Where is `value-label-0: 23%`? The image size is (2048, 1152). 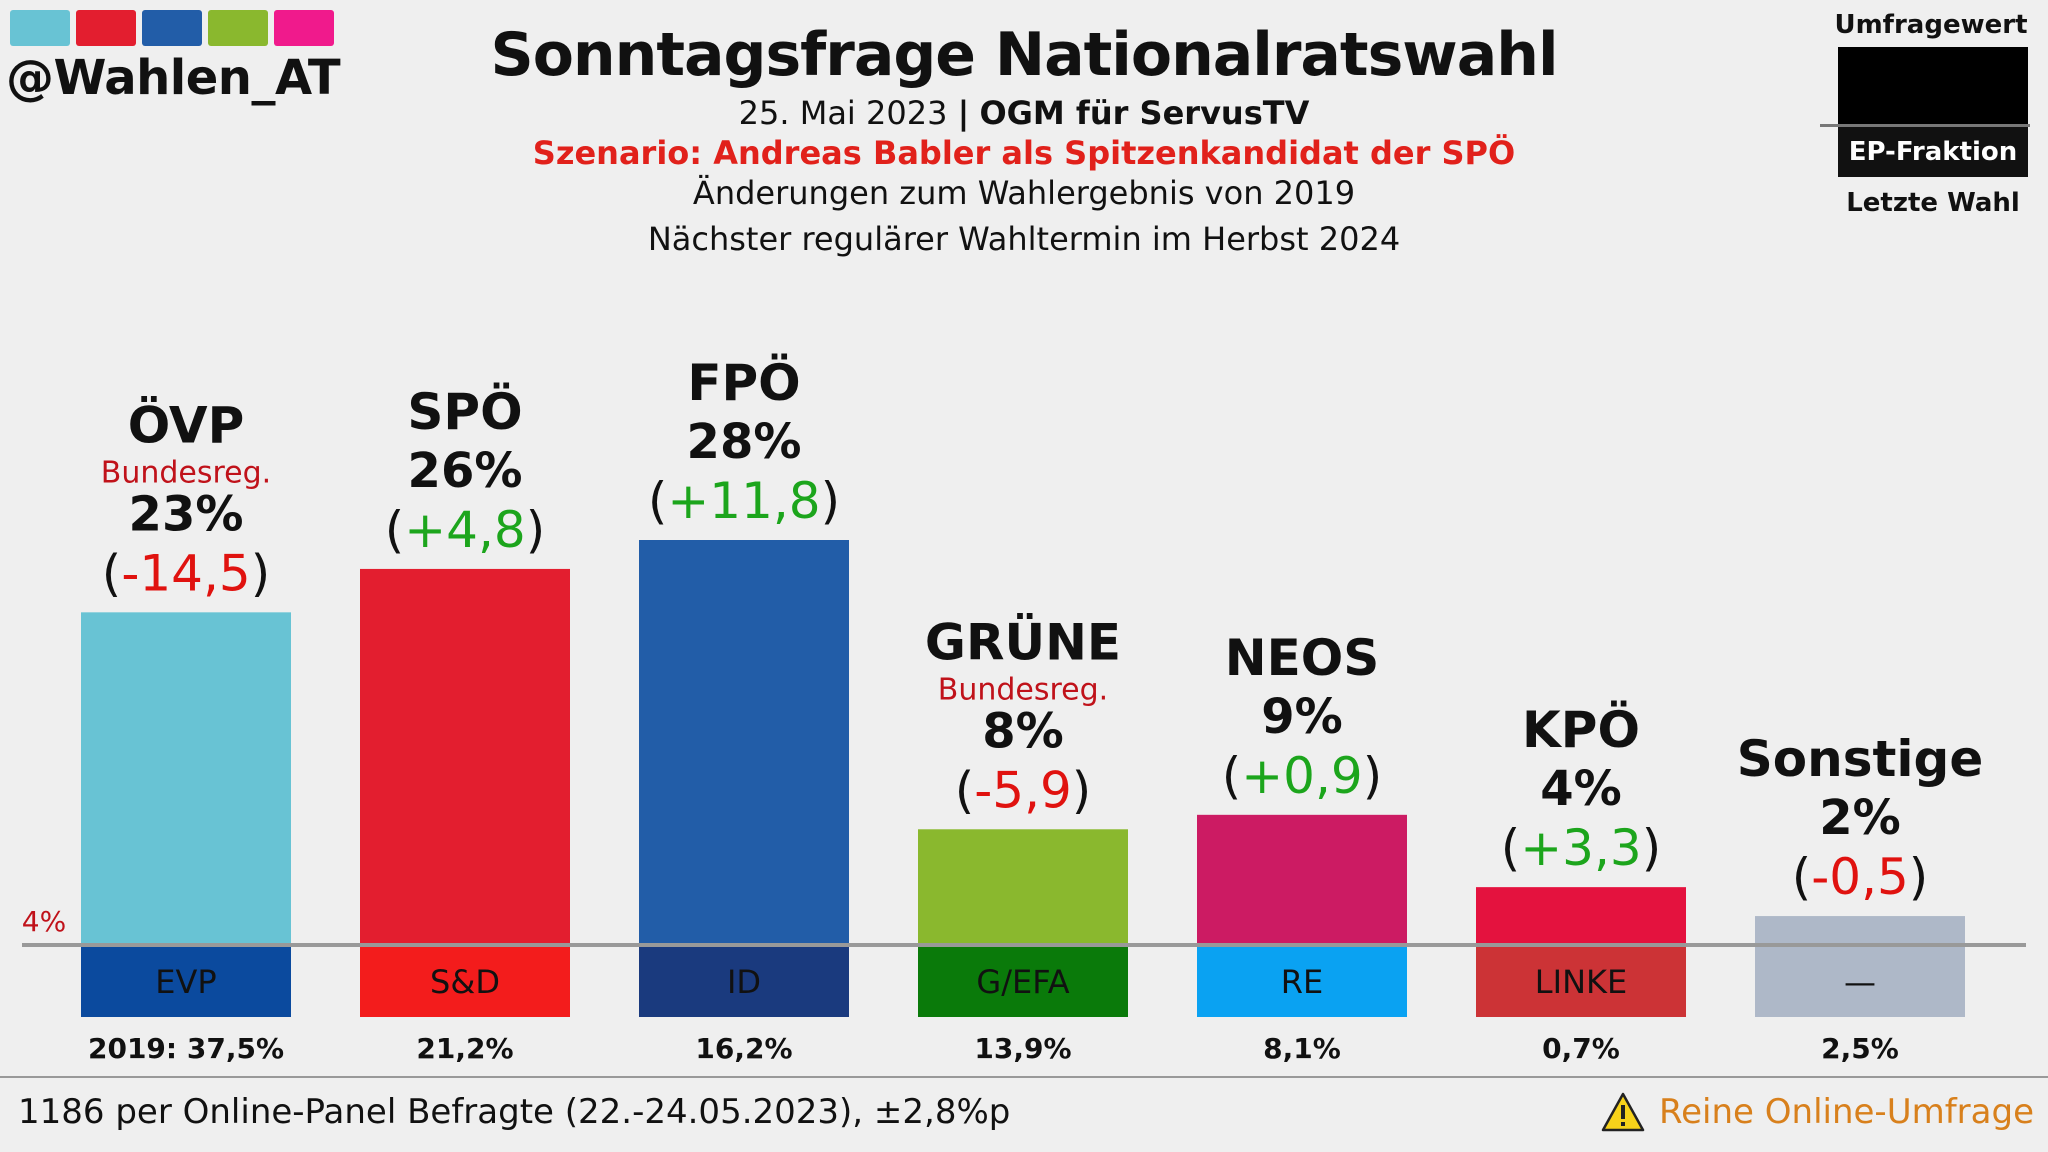 value-label-0: 23% is located at coordinates (186, 514).